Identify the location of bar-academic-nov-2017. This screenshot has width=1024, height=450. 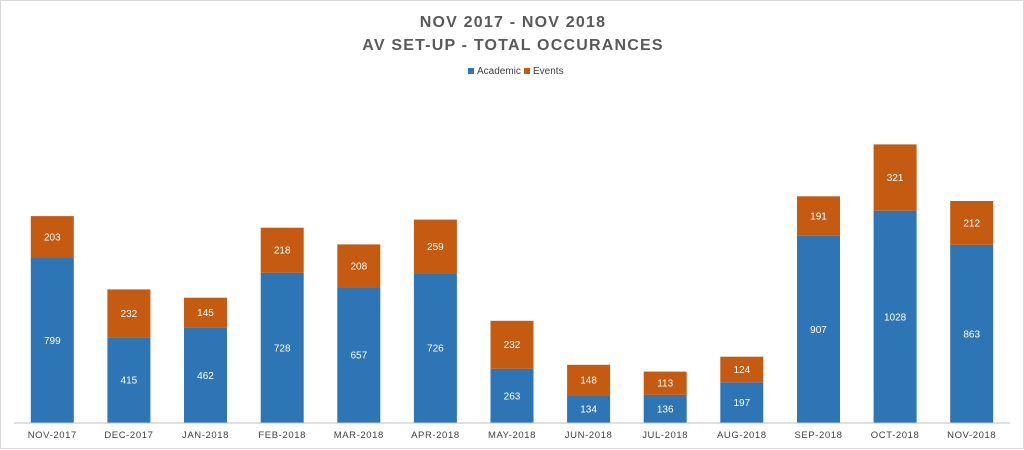
(52, 340).